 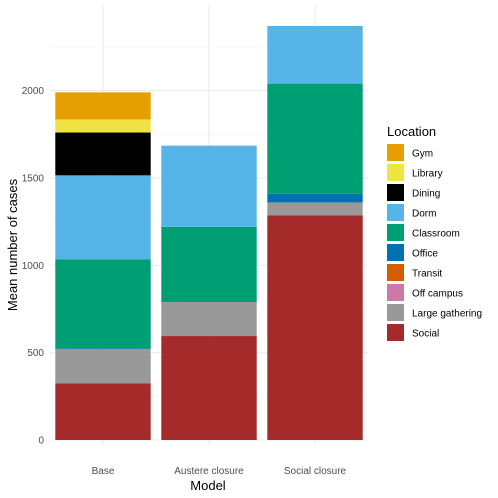 What do you see at coordinates (447, 314) in the screenshot?
I see `legend-label-large-gathering: Large gathering` at bounding box center [447, 314].